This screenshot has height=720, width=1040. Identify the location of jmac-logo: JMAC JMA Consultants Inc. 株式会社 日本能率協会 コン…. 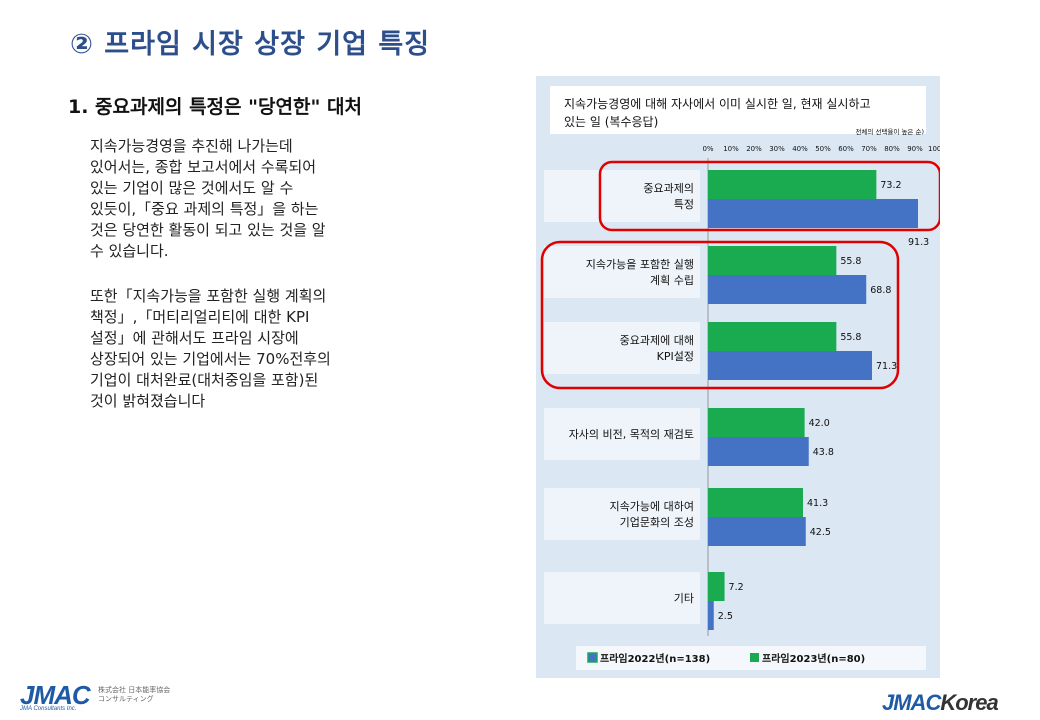
(120, 697).